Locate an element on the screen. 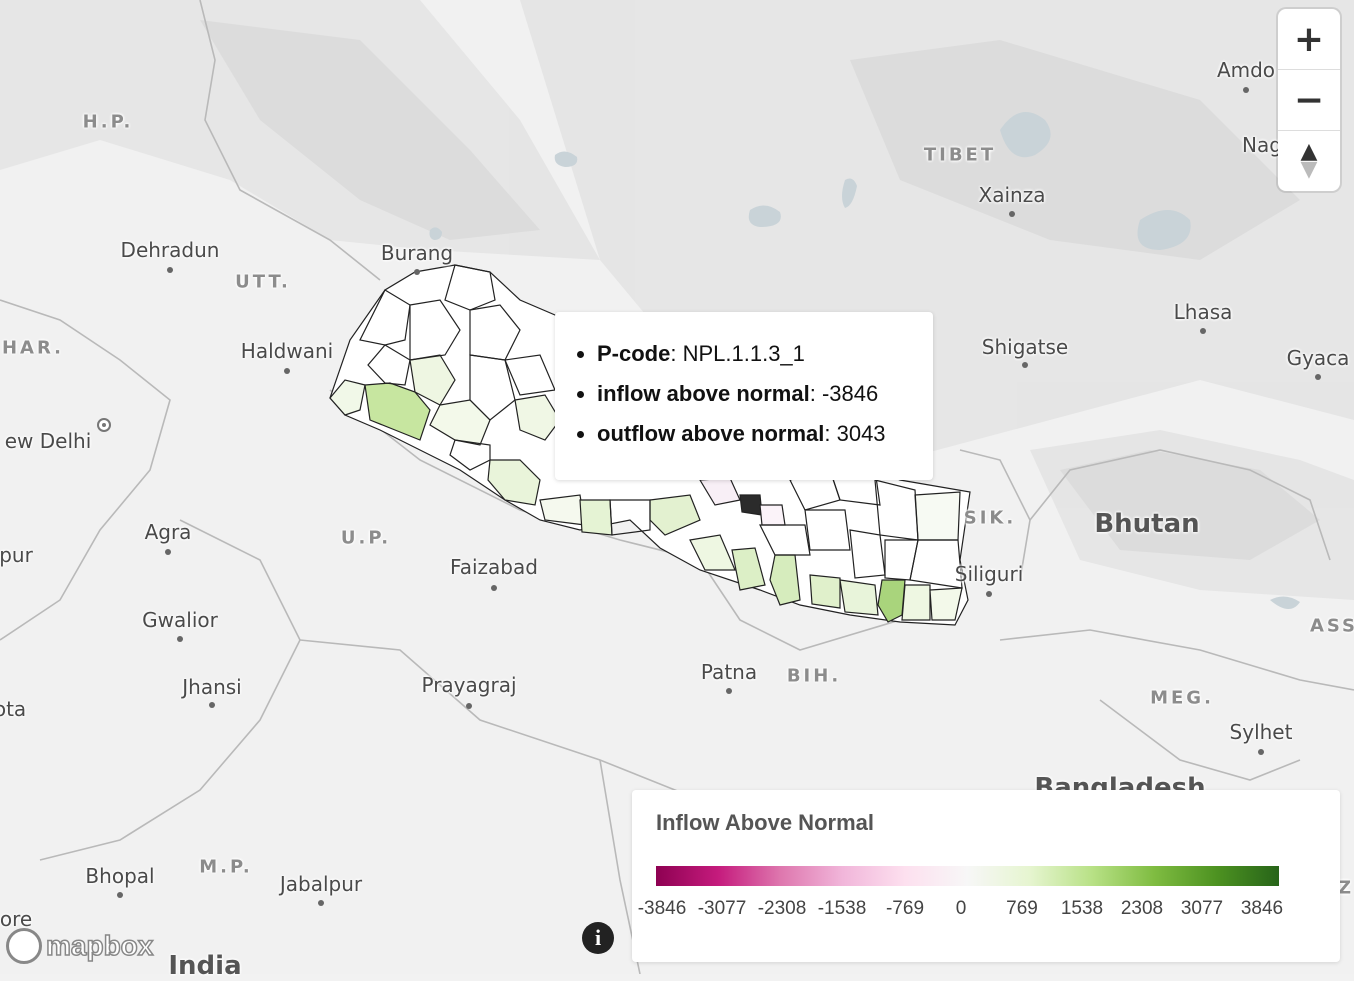 The image size is (1354, 981). tooltip-value: NPL.1.1.3_1 is located at coordinates (743, 353).